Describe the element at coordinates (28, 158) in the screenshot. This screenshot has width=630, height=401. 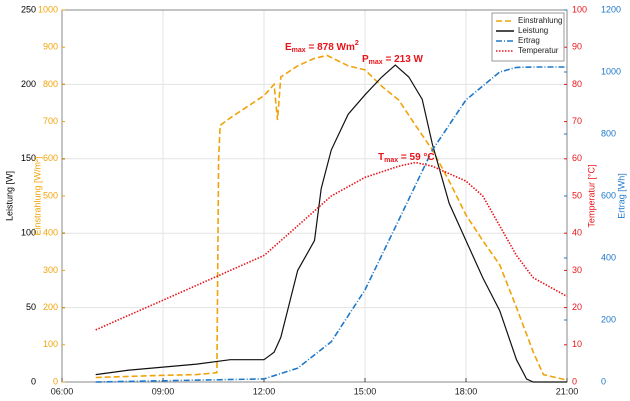
I see `y-tick-label: 150` at that location.